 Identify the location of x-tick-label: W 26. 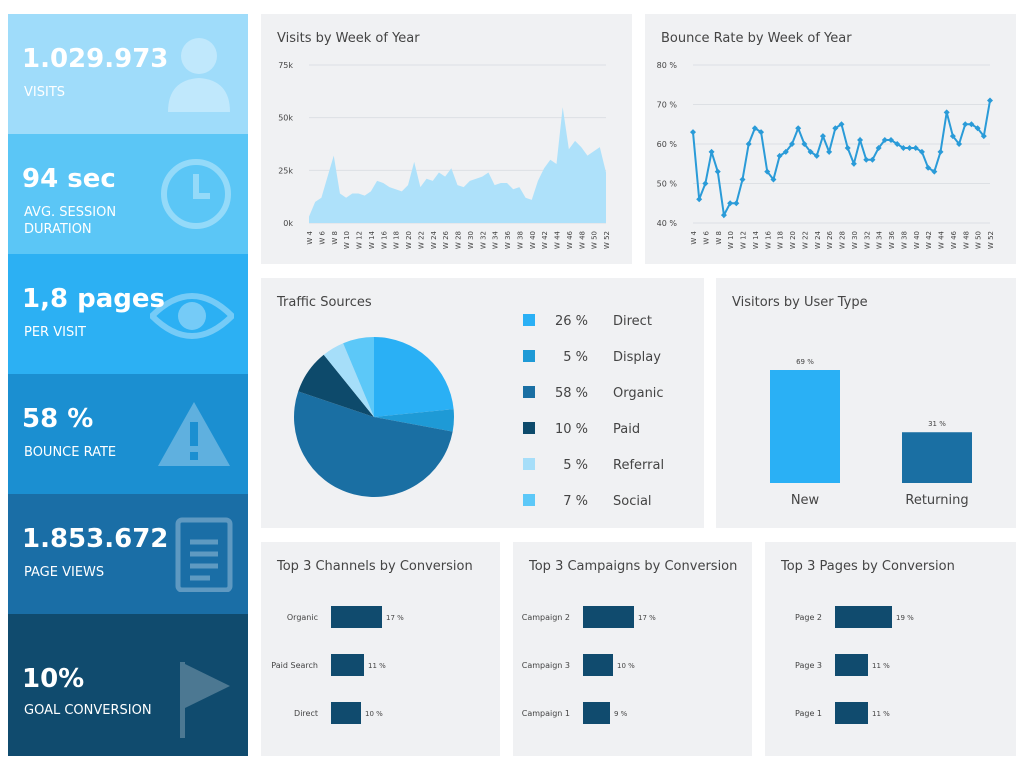
(446, 239).